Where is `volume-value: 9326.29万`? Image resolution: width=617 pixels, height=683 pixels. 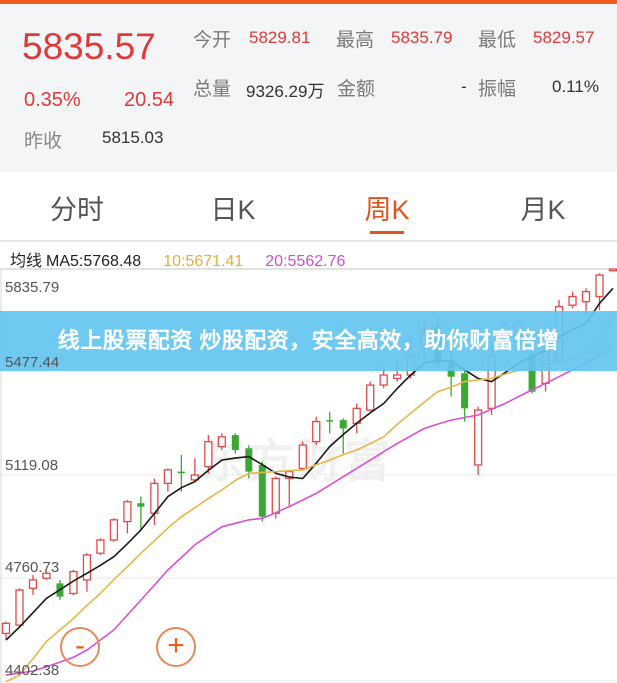 volume-value: 9326.29万 is located at coordinates (285, 91).